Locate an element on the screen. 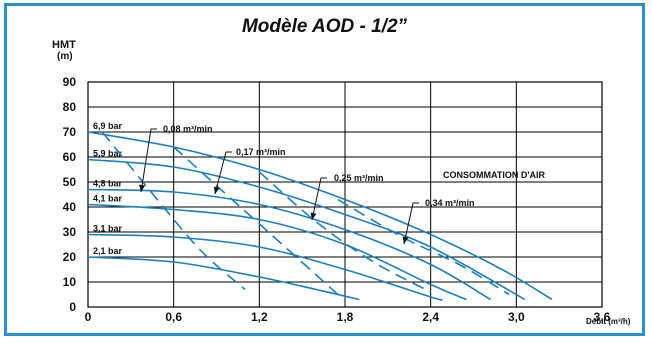  series-label: 6,9 bar is located at coordinates (108, 126).